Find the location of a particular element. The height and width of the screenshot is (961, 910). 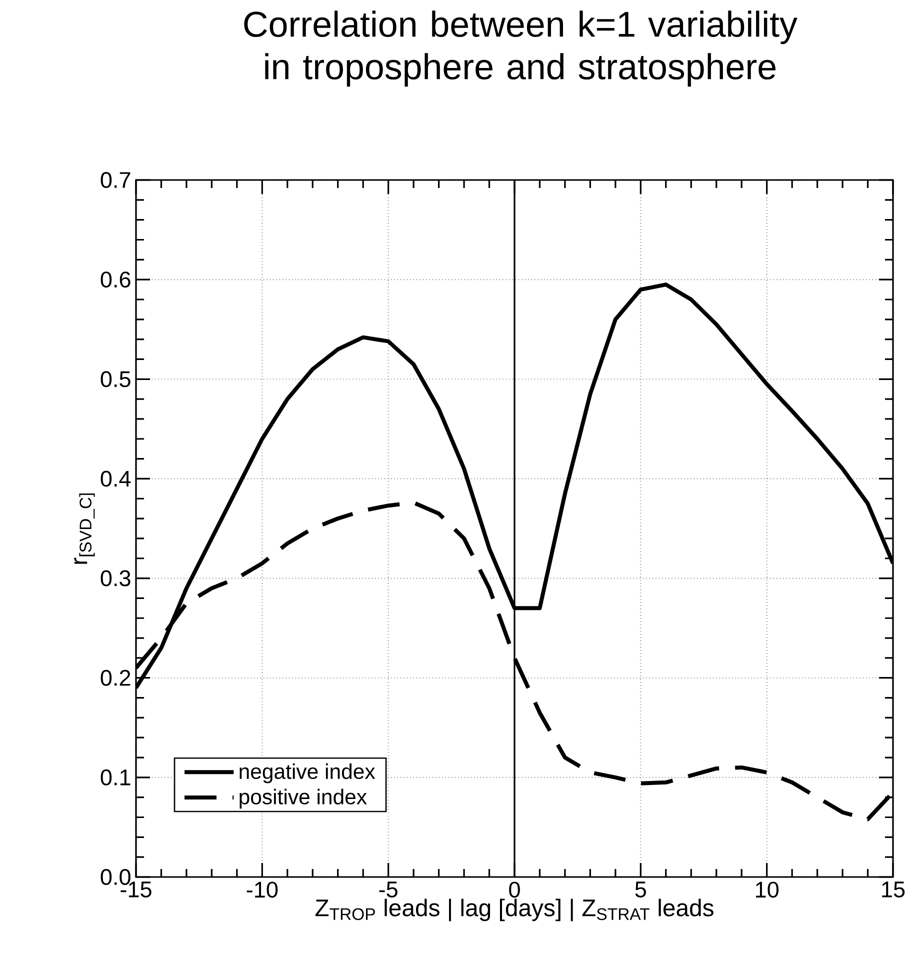

x-tick-label: 10 is located at coordinates (767, 890).